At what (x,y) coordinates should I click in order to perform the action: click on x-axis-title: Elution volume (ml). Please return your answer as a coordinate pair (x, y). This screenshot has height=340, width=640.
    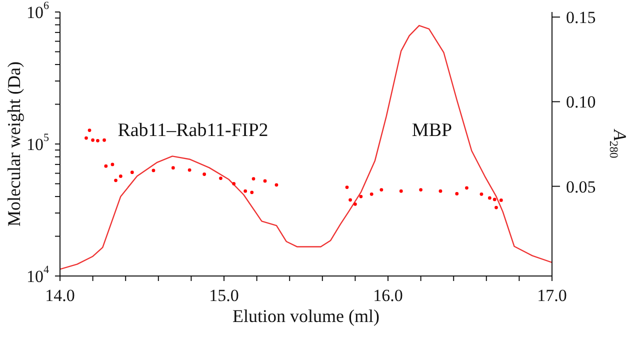
    Looking at the image, I should click on (306, 316).